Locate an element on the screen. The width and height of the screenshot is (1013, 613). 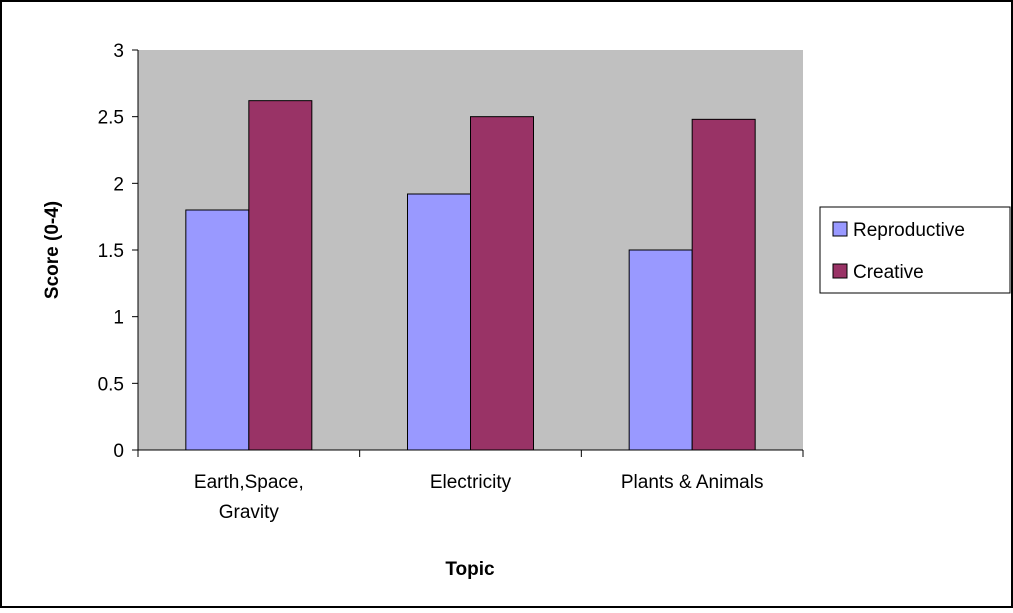
y-tick-label: 2.5 is located at coordinates (111, 118).